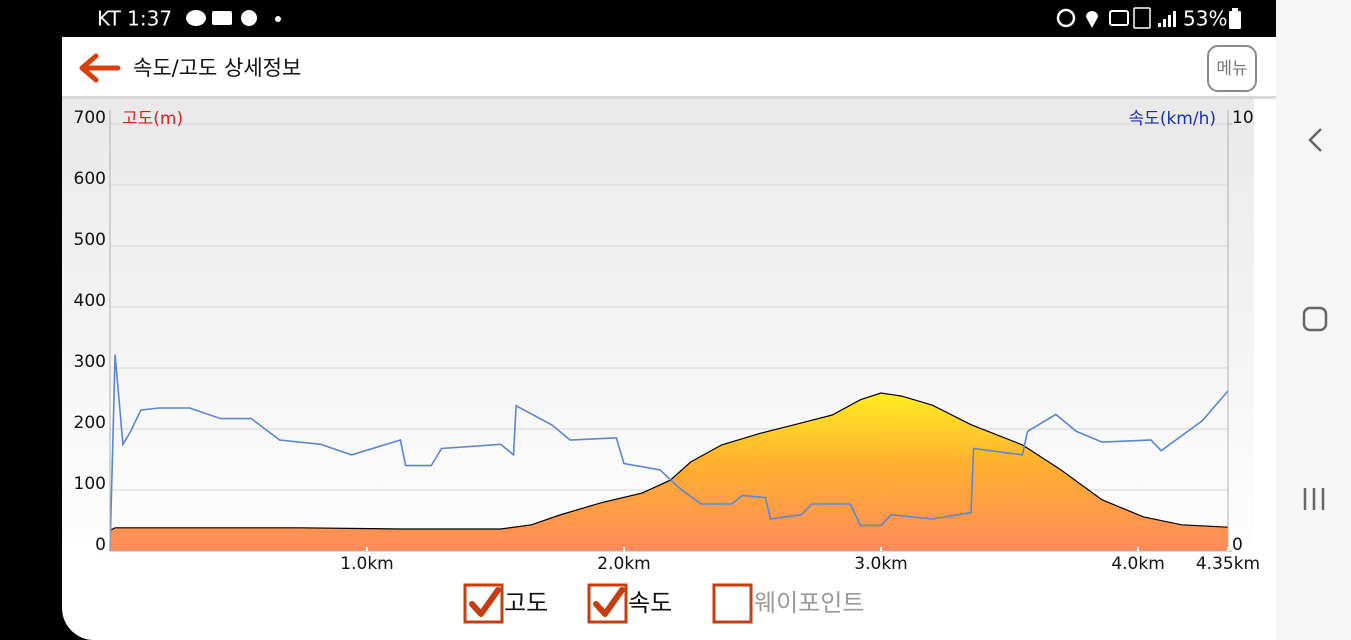 This screenshot has width=1351, height=640. I want to click on nav-back, so click(1315, 140).